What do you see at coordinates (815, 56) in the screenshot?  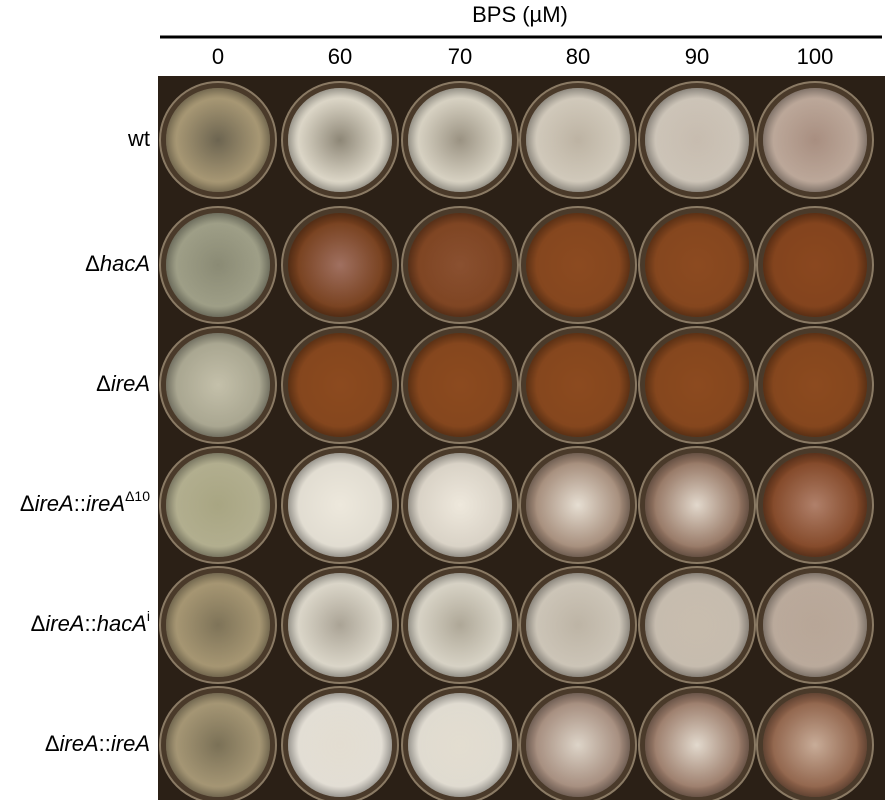 I see `column-label: 100` at bounding box center [815, 56].